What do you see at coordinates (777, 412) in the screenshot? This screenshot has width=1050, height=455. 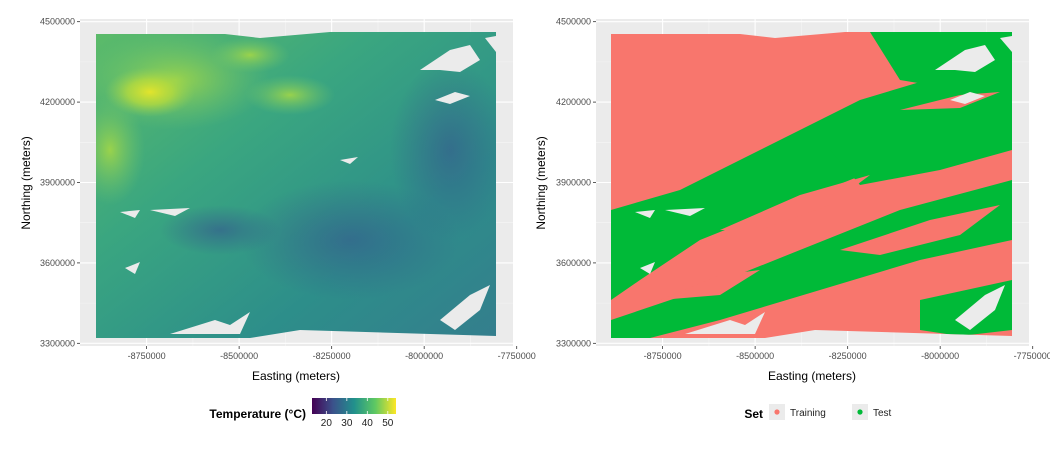 I see `legend-key-training` at bounding box center [777, 412].